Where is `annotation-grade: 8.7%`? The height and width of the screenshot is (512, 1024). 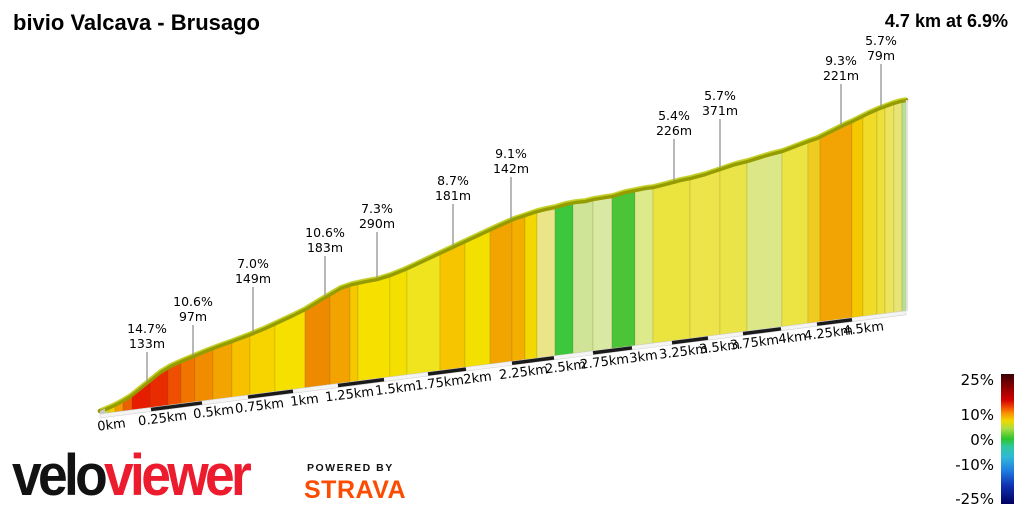 annotation-grade: 8.7% is located at coordinates (453, 180).